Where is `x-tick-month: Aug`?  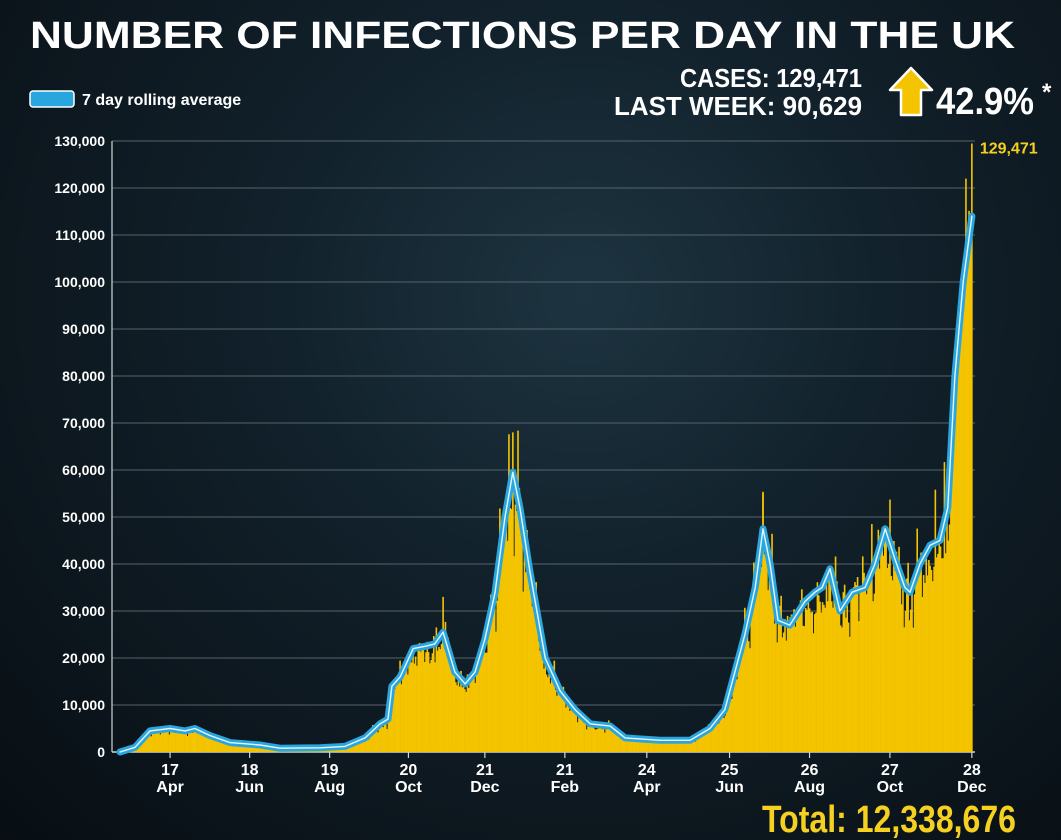 x-tick-month: Aug is located at coordinates (809, 787).